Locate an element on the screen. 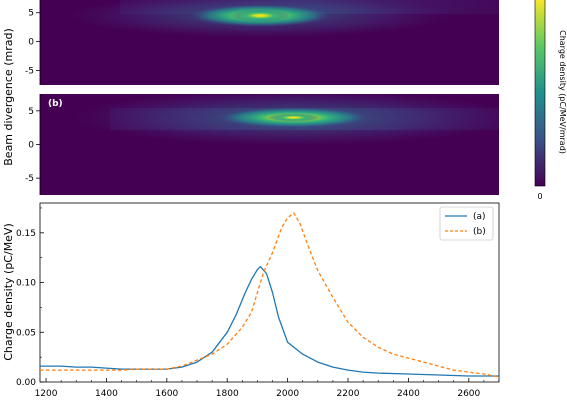 The height and width of the screenshot is (404, 567). line-xtick-label: 1400 is located at coordinates (106, 394).